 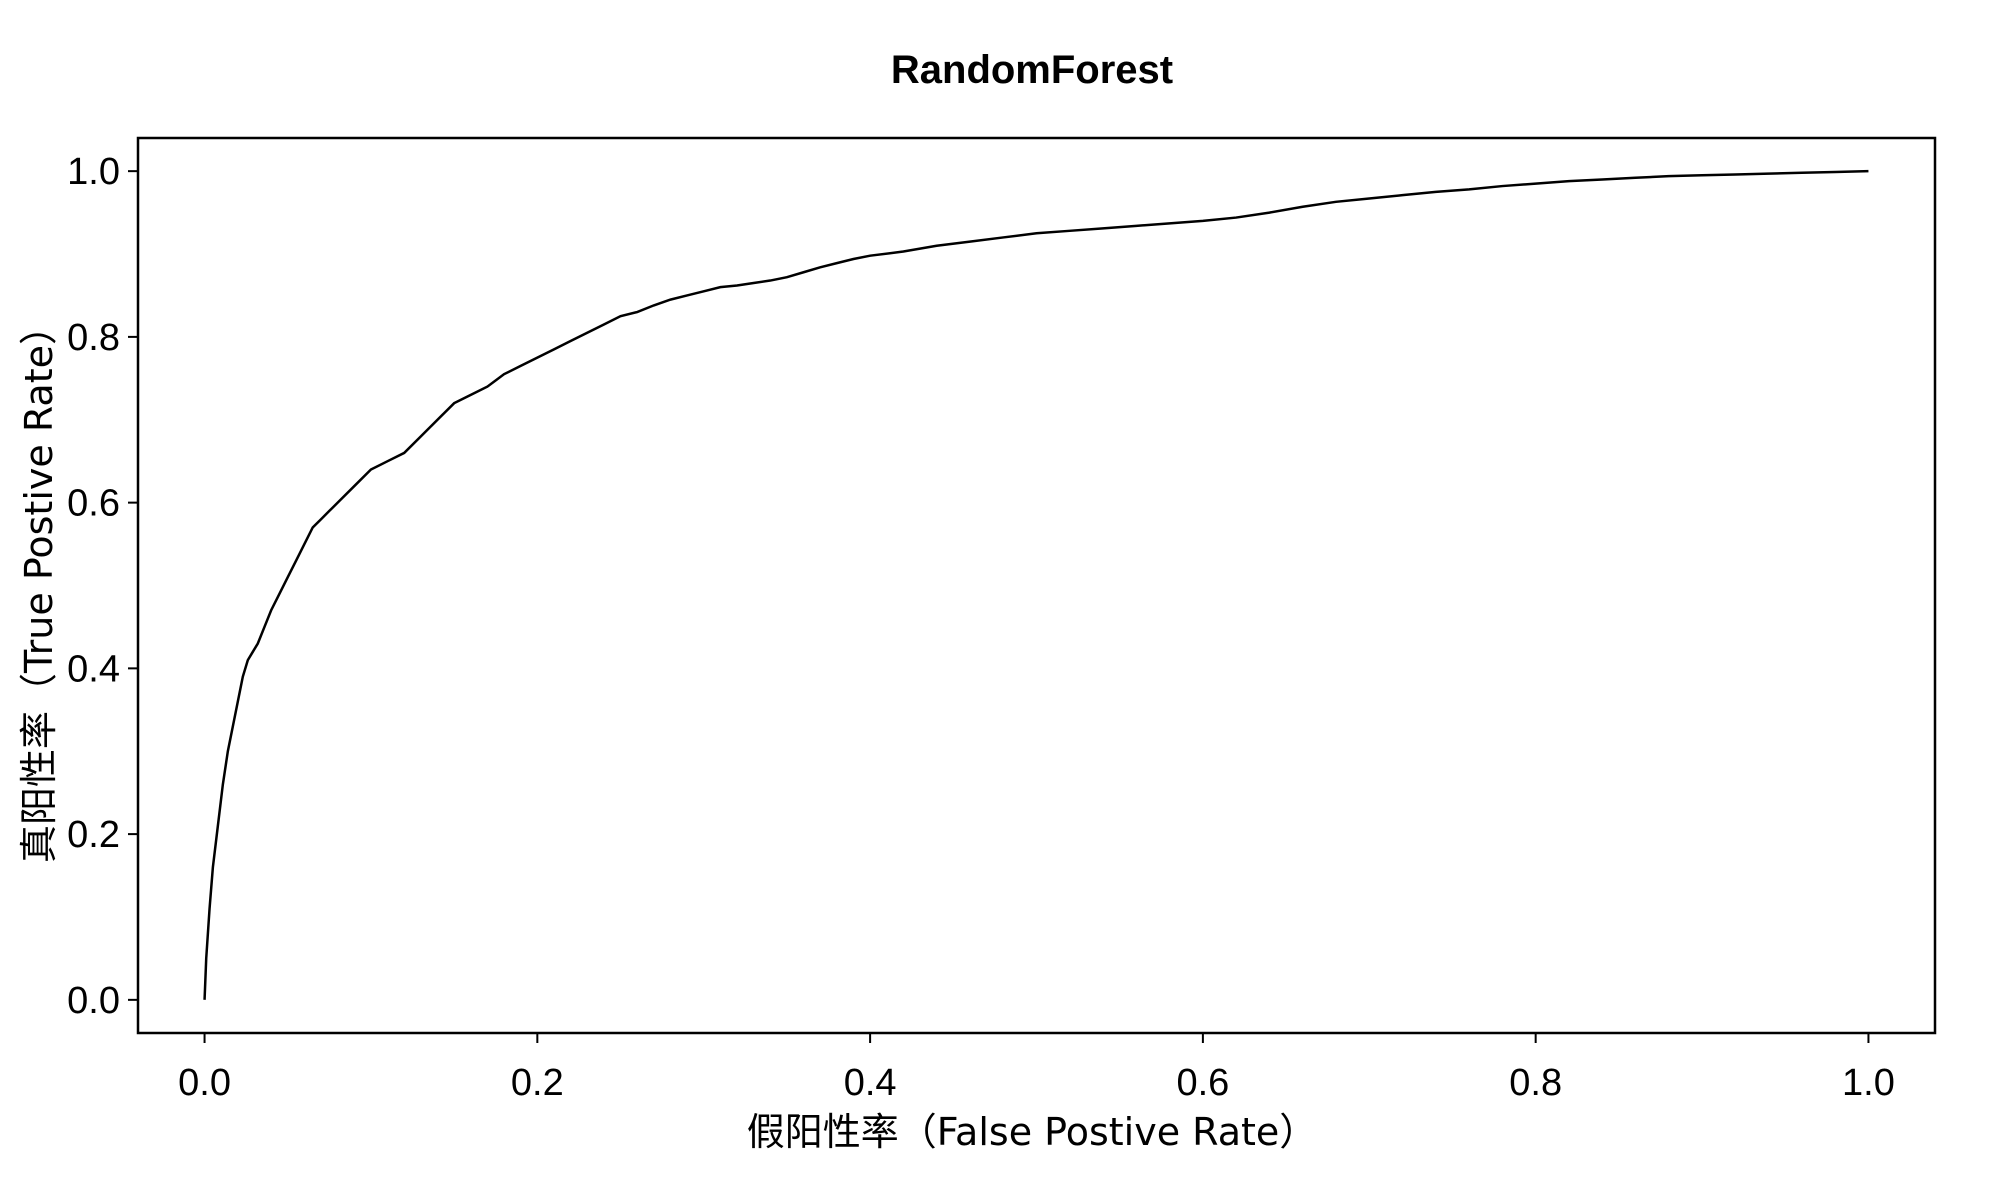 What do you see at coordinates (93, 669) in the screenshot?
I see `y-tick-label: 0.4` at bounding box center [93, 669].